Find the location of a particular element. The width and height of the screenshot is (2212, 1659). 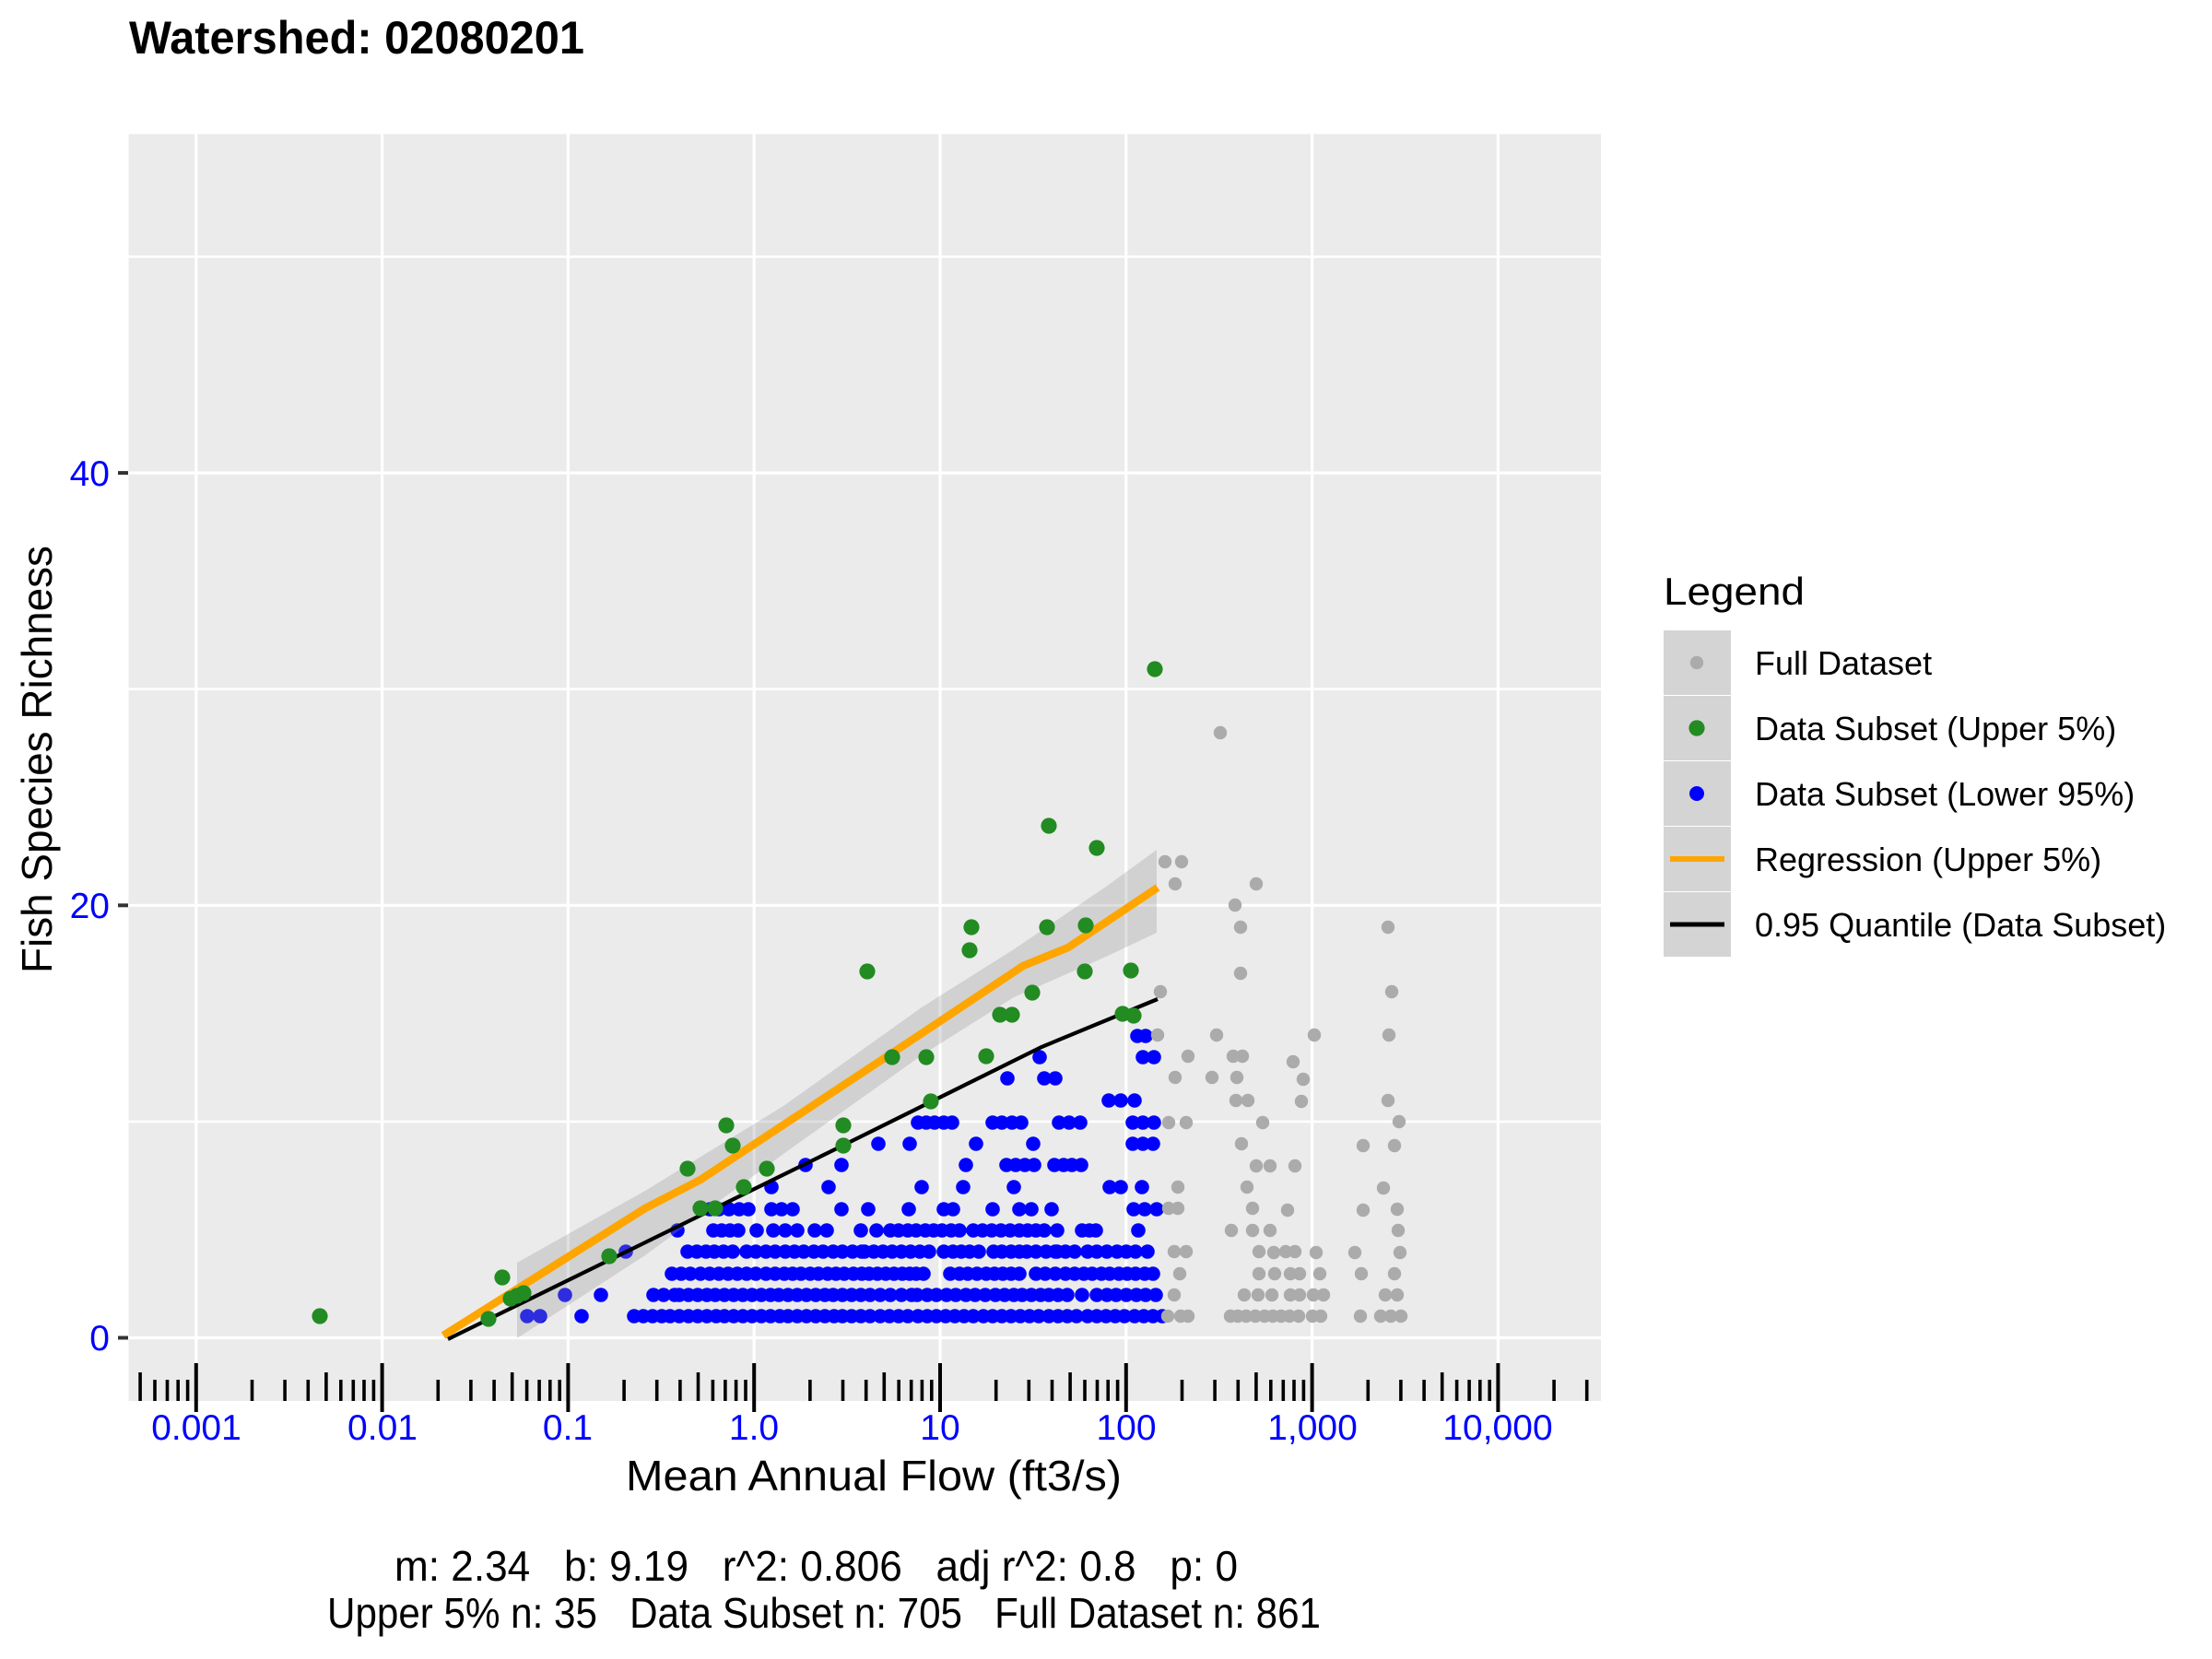

svg-text: Data Subset (Upper 5%) is located at coordinates (1935, 728).